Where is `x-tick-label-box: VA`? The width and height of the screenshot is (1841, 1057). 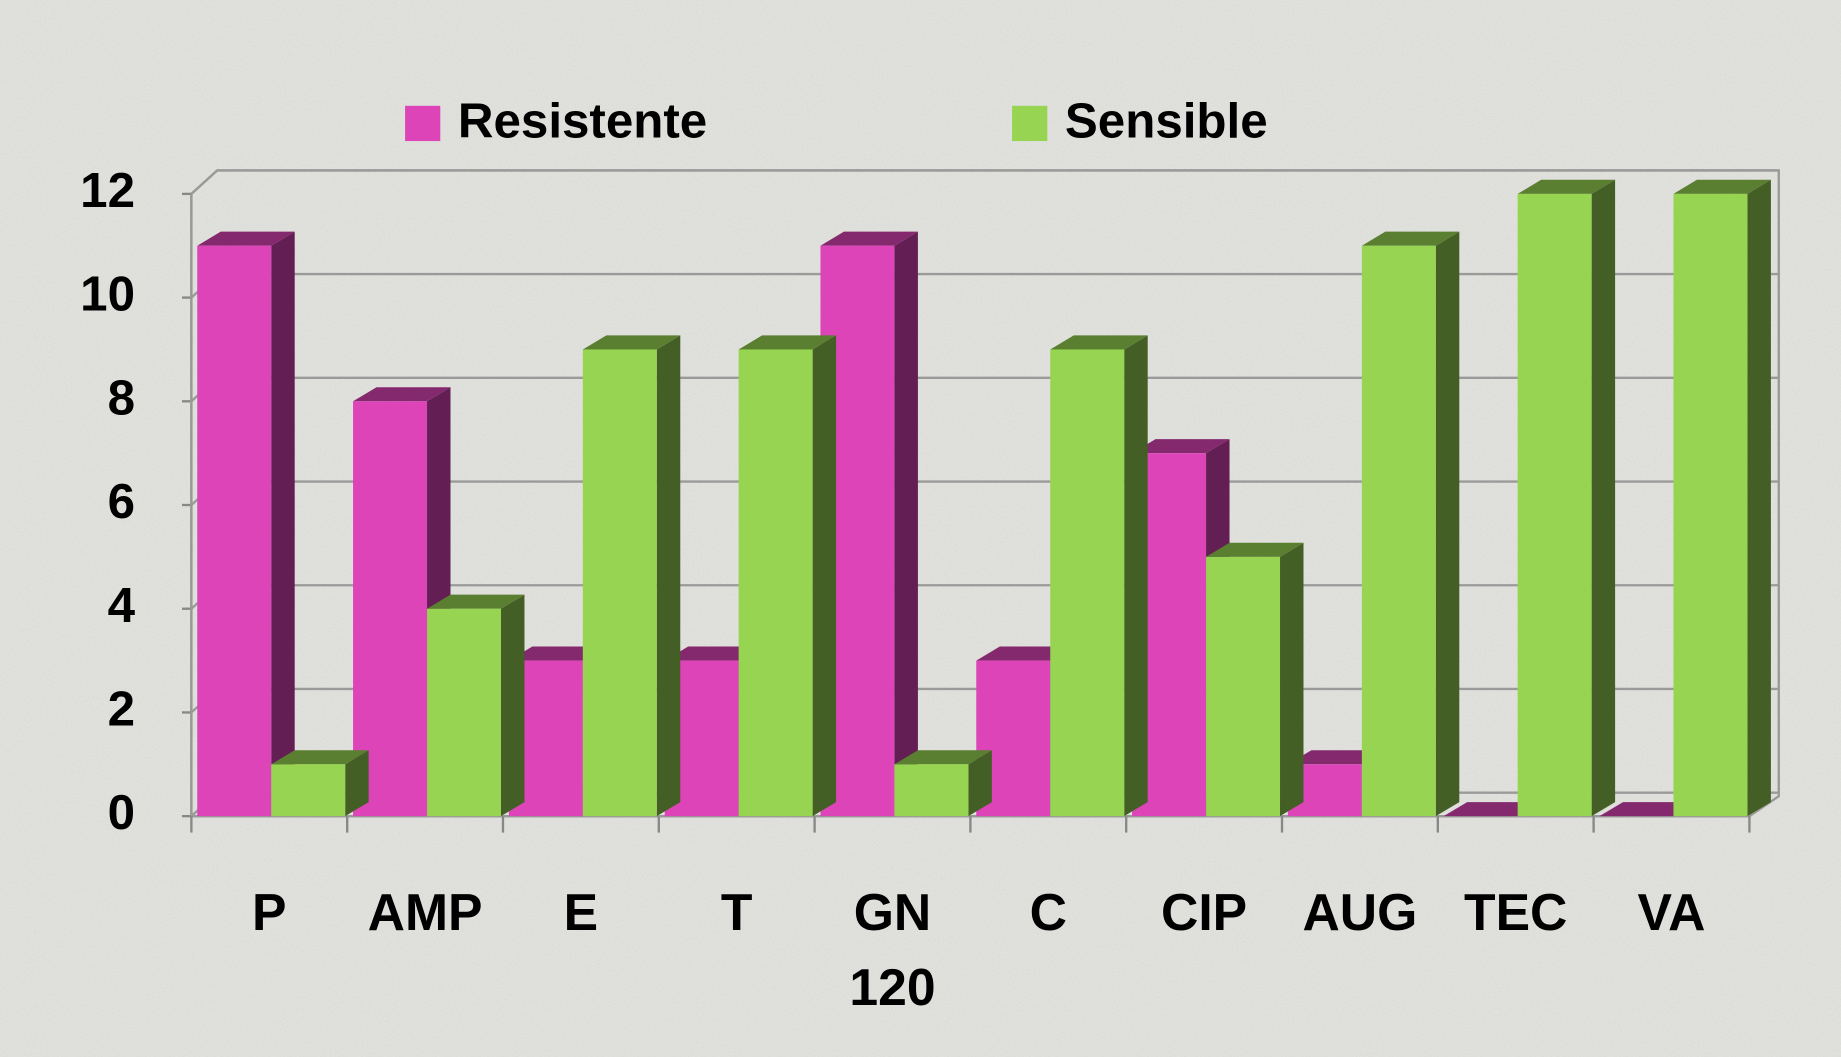 x-tick-label-box: VA is located at coordinates (1671, 913).